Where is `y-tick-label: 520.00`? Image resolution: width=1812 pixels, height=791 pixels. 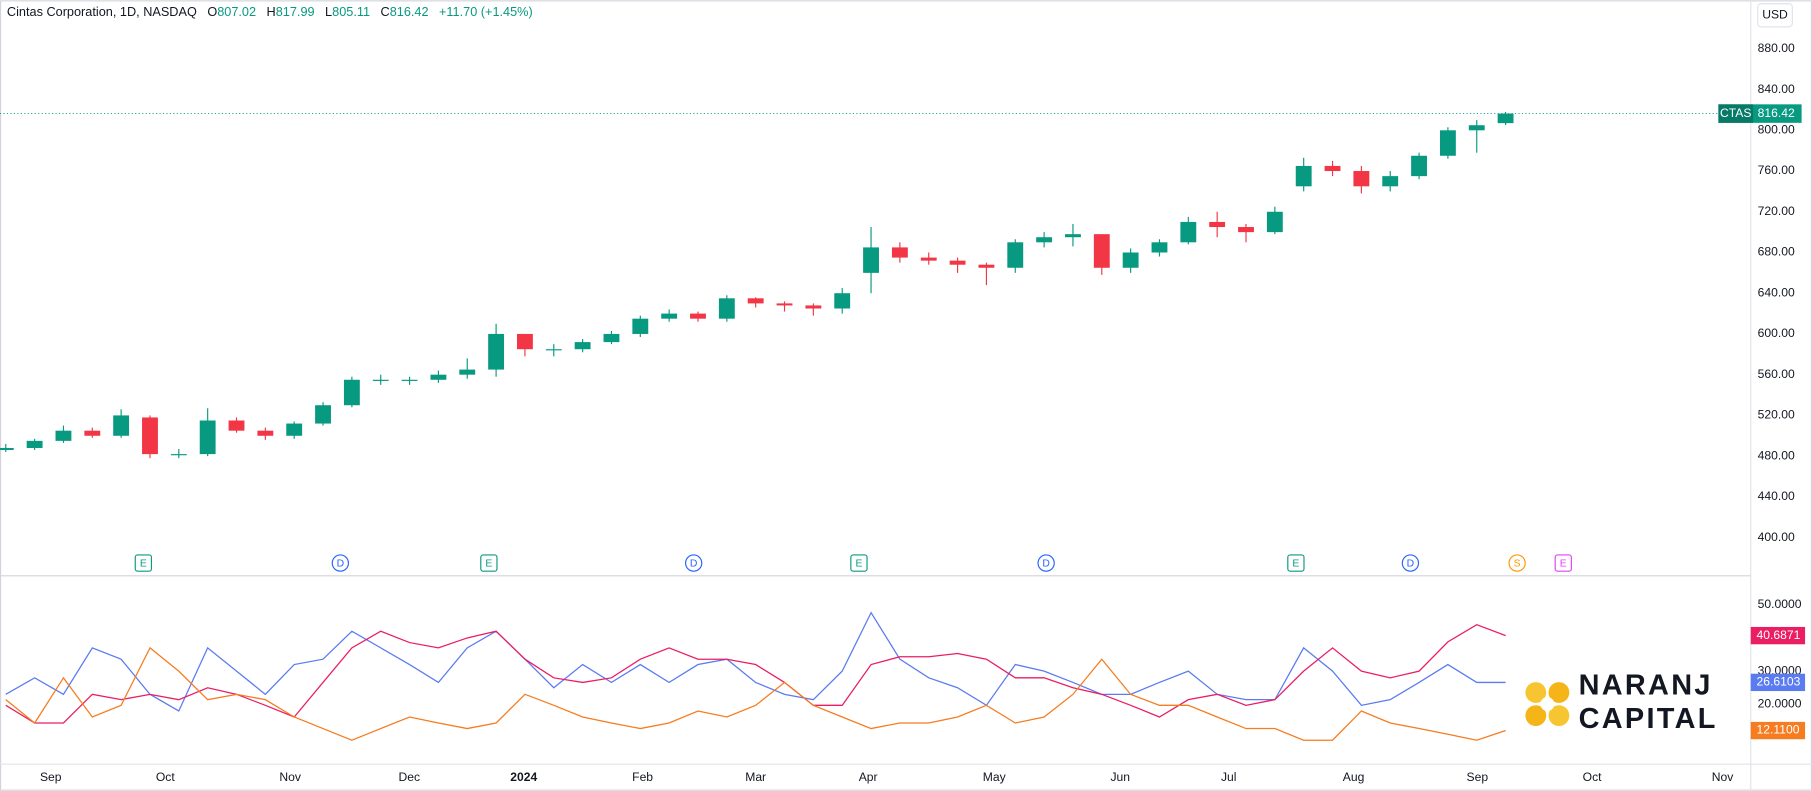
y-tick-label: 520.00 is located at coordinates (1776, 415).